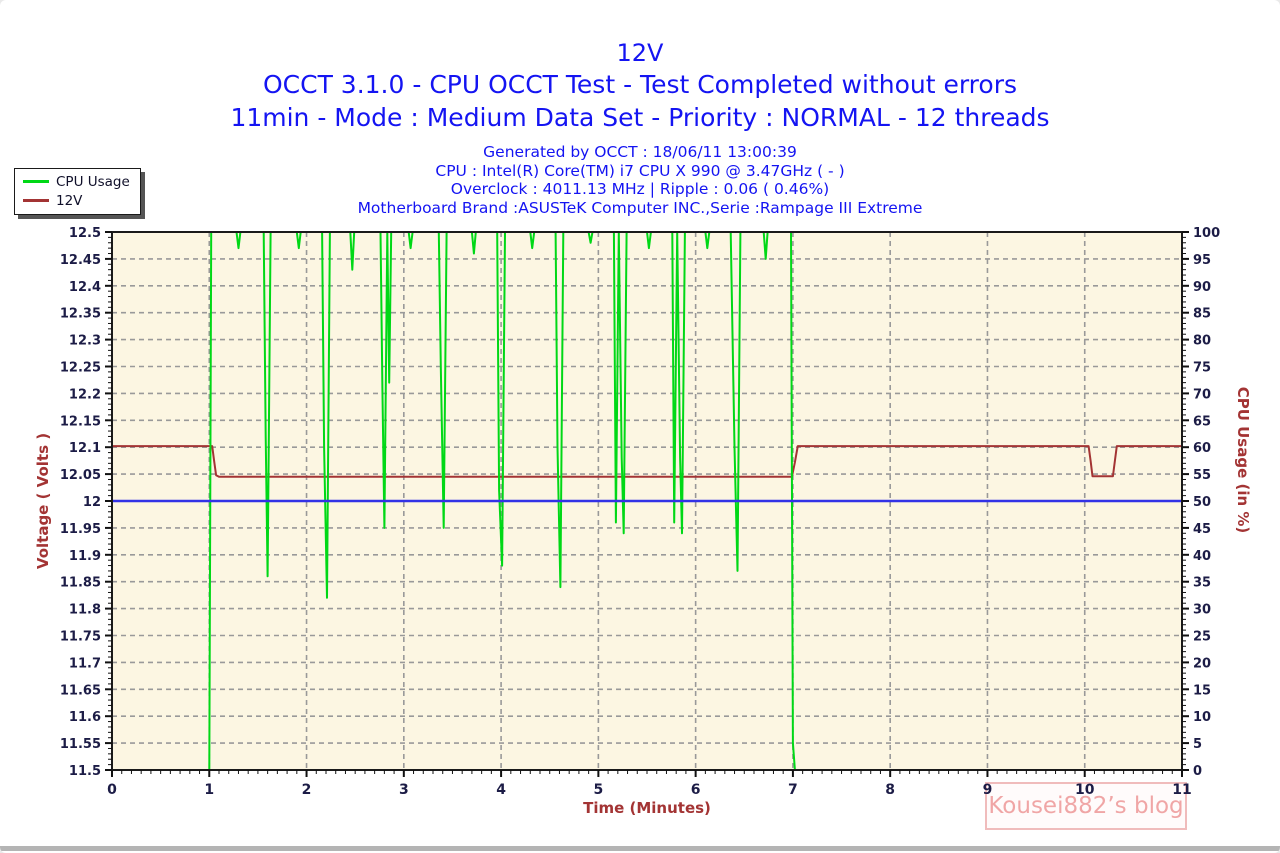  Describe the element at coordinates (1202, 394) in the screenshot. I see `svg-text: 70` at that location.